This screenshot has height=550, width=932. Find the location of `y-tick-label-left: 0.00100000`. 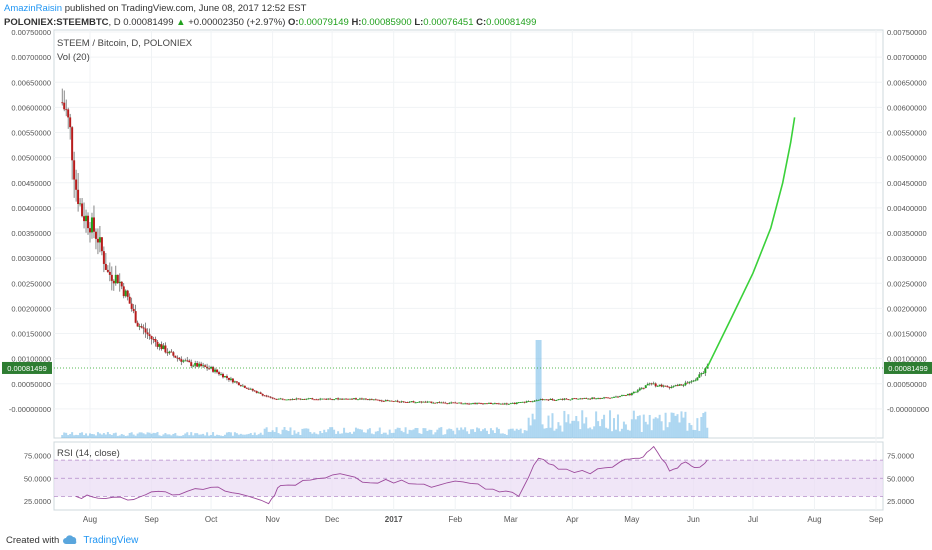

y-tick-label-left: 0.00100000 is located at coordinates (31, 359).